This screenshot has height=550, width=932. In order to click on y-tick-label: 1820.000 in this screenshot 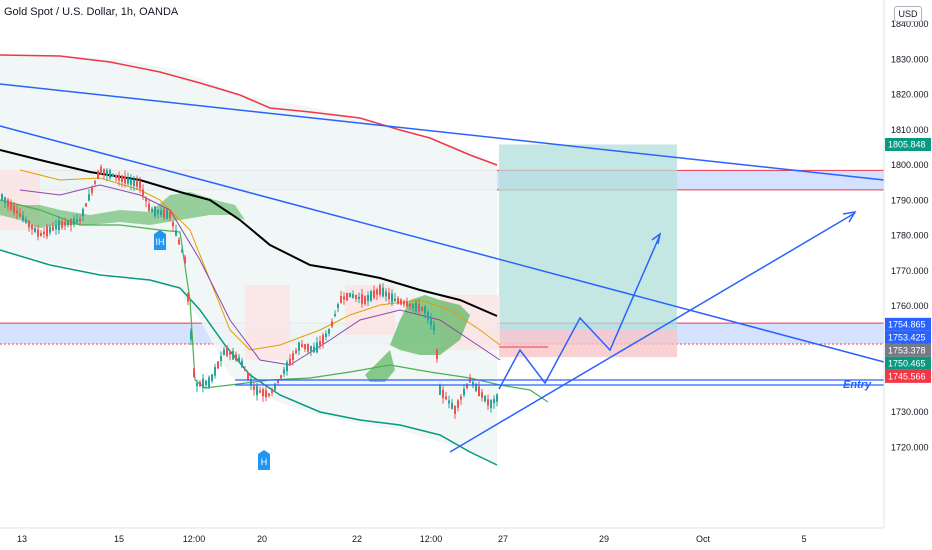, I will do `click(910, 95)`.